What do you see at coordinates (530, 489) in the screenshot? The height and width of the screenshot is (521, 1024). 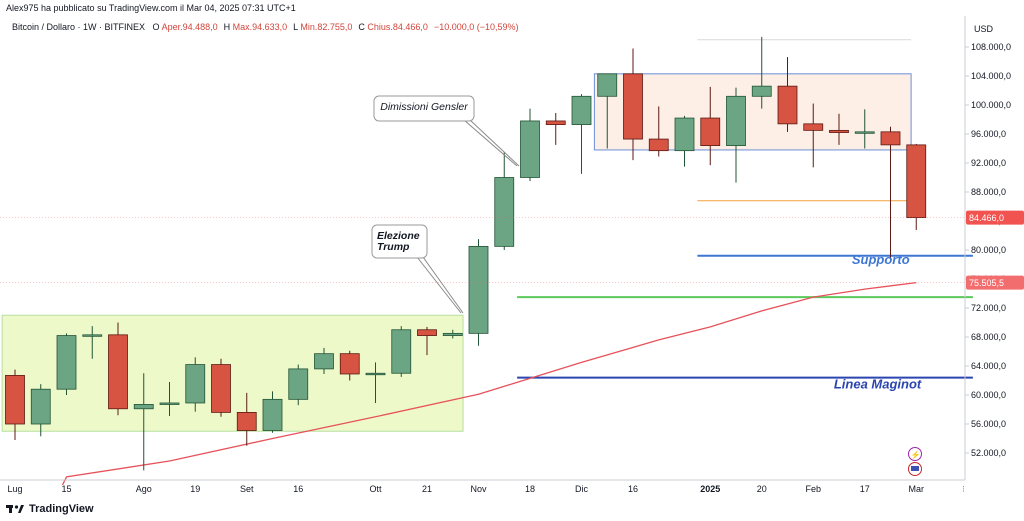 I see `time-tick-label: 18` at bounding box center [530, 489].